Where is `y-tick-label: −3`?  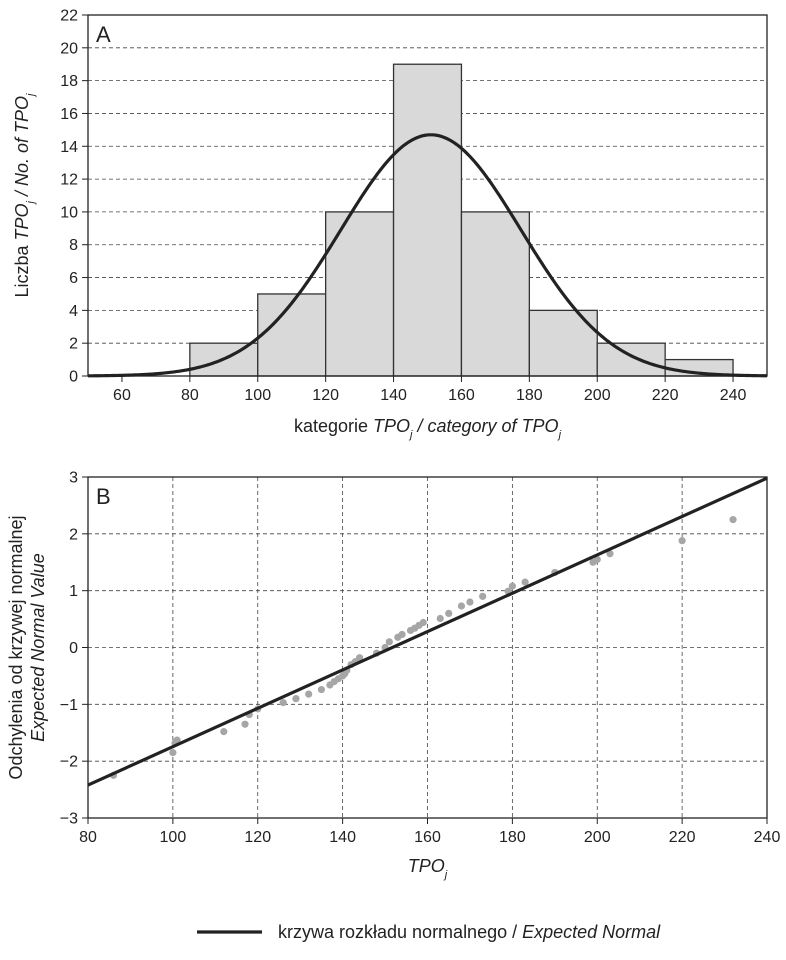
y-tick-label: −3 is located at coordinates (69, 819).